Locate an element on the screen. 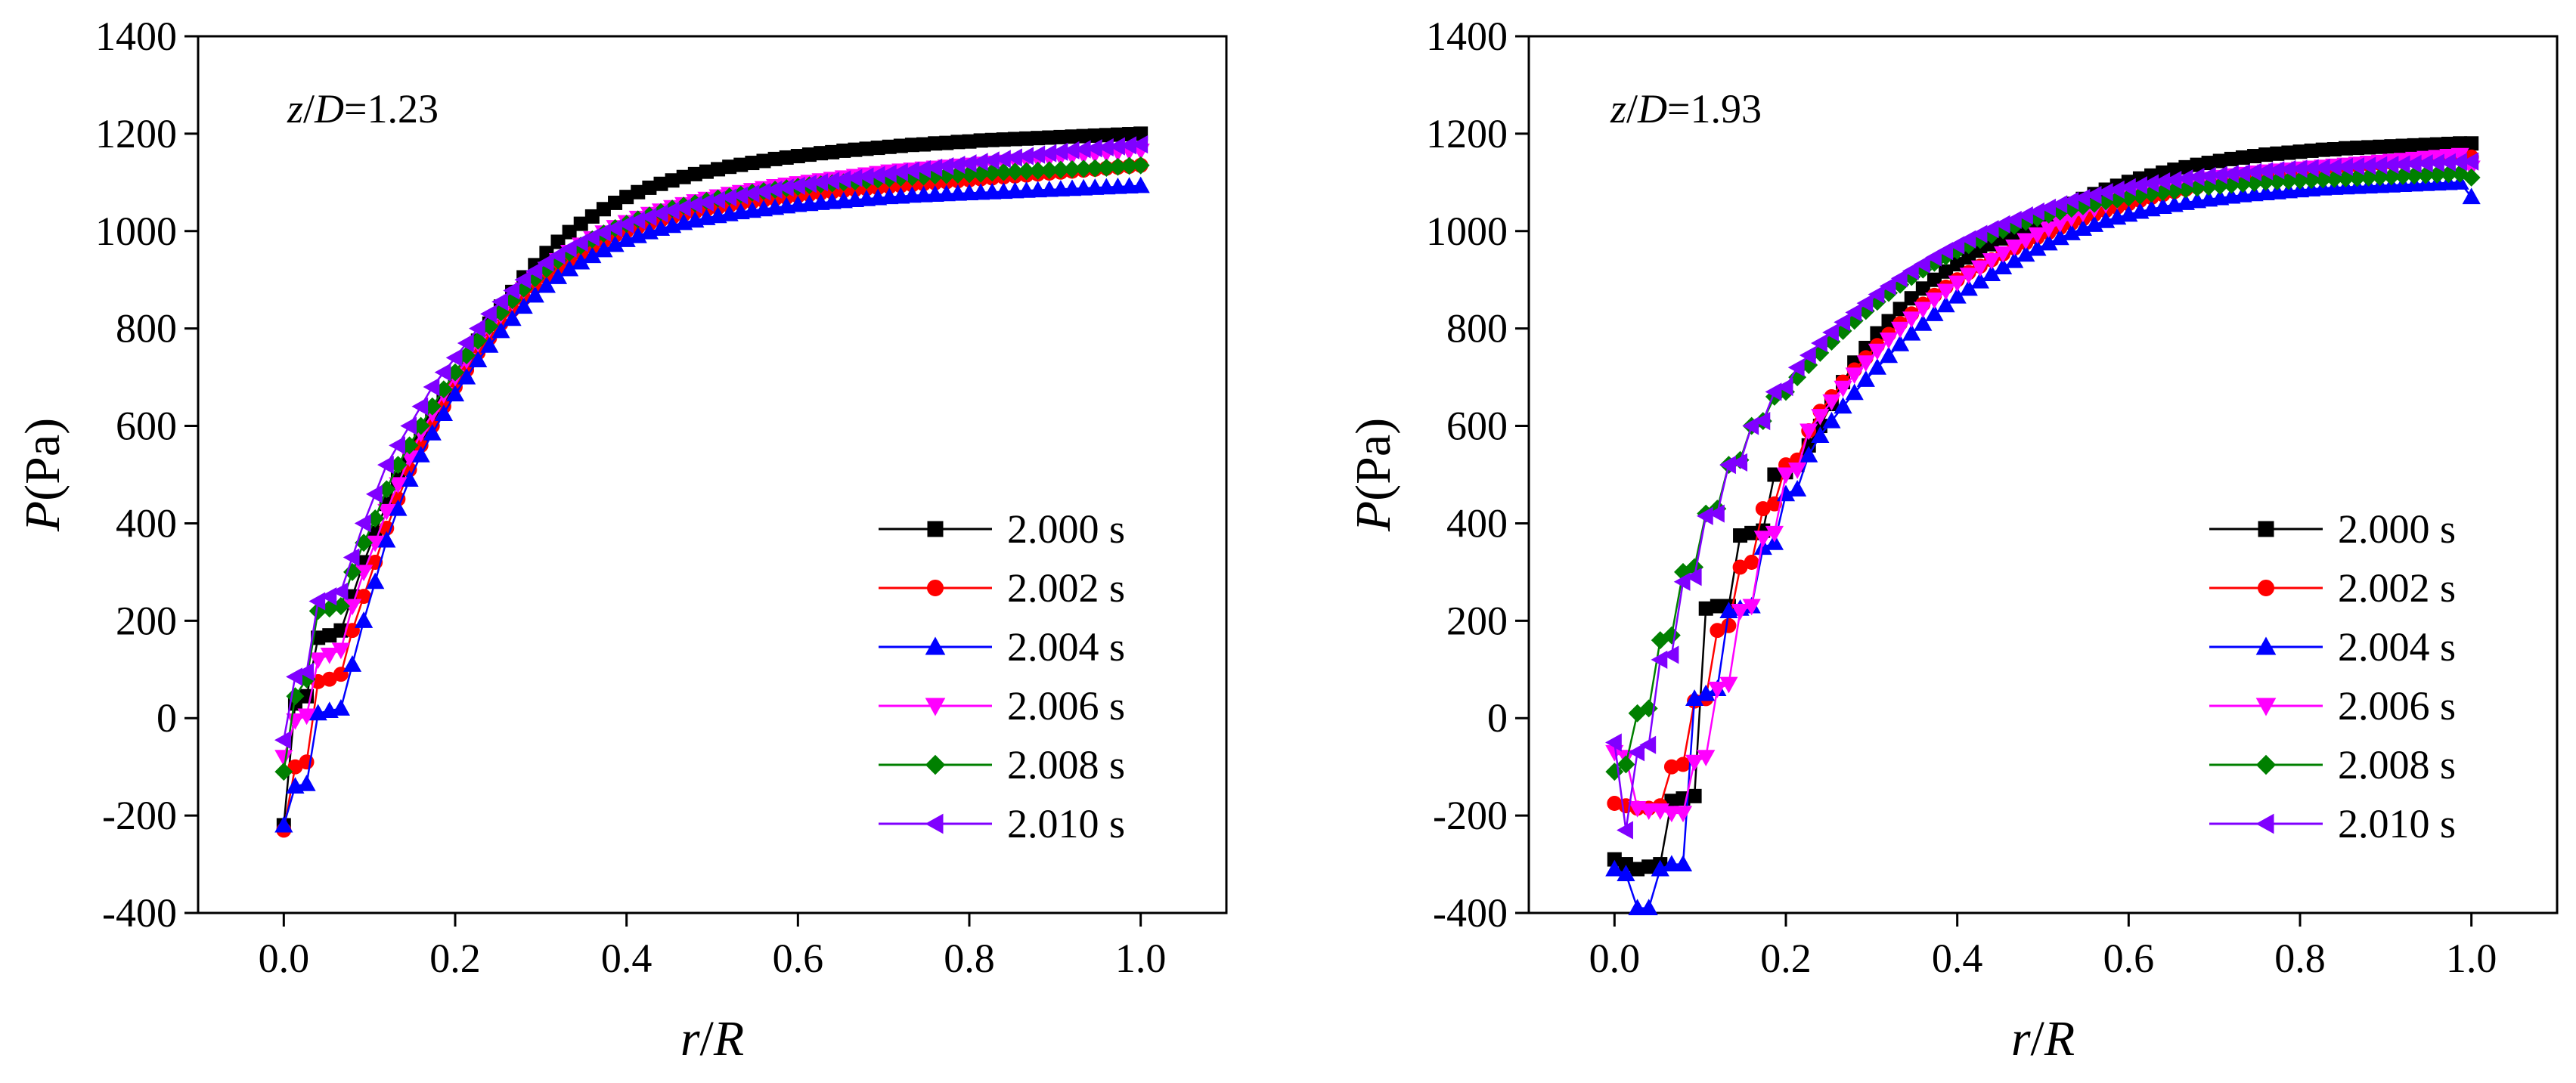 The height and width of the screenshot is (1083, 2576). x-tick-label: 0.4 is located at coordinates (627, 958).